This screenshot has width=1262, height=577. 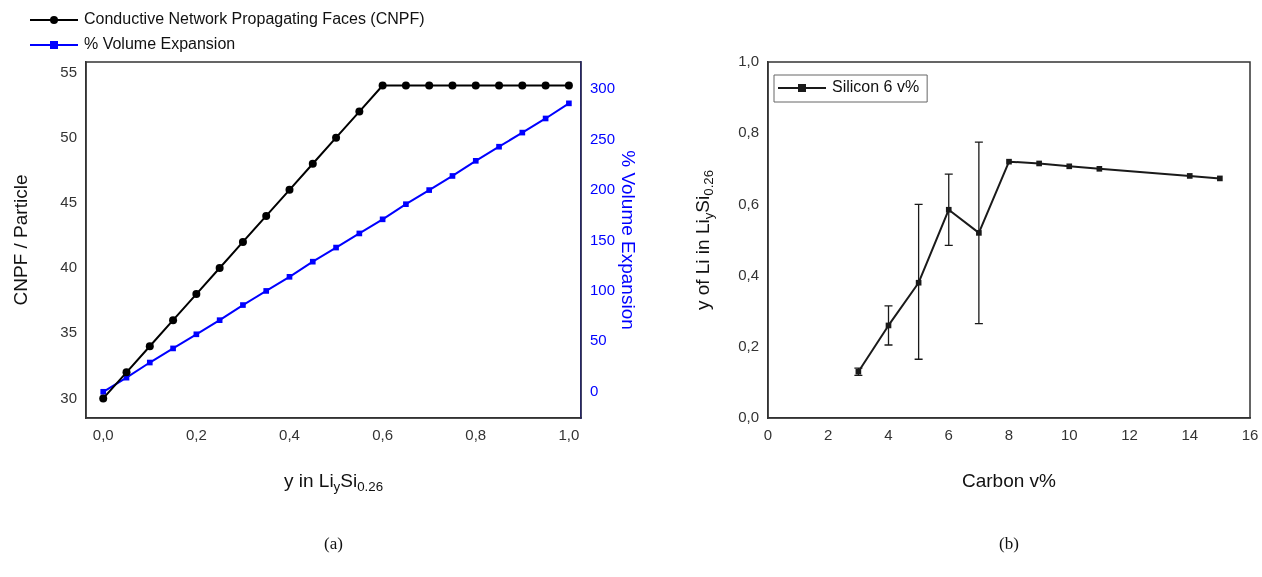 I want to click on text: (b), so click(x=1009, y=544).